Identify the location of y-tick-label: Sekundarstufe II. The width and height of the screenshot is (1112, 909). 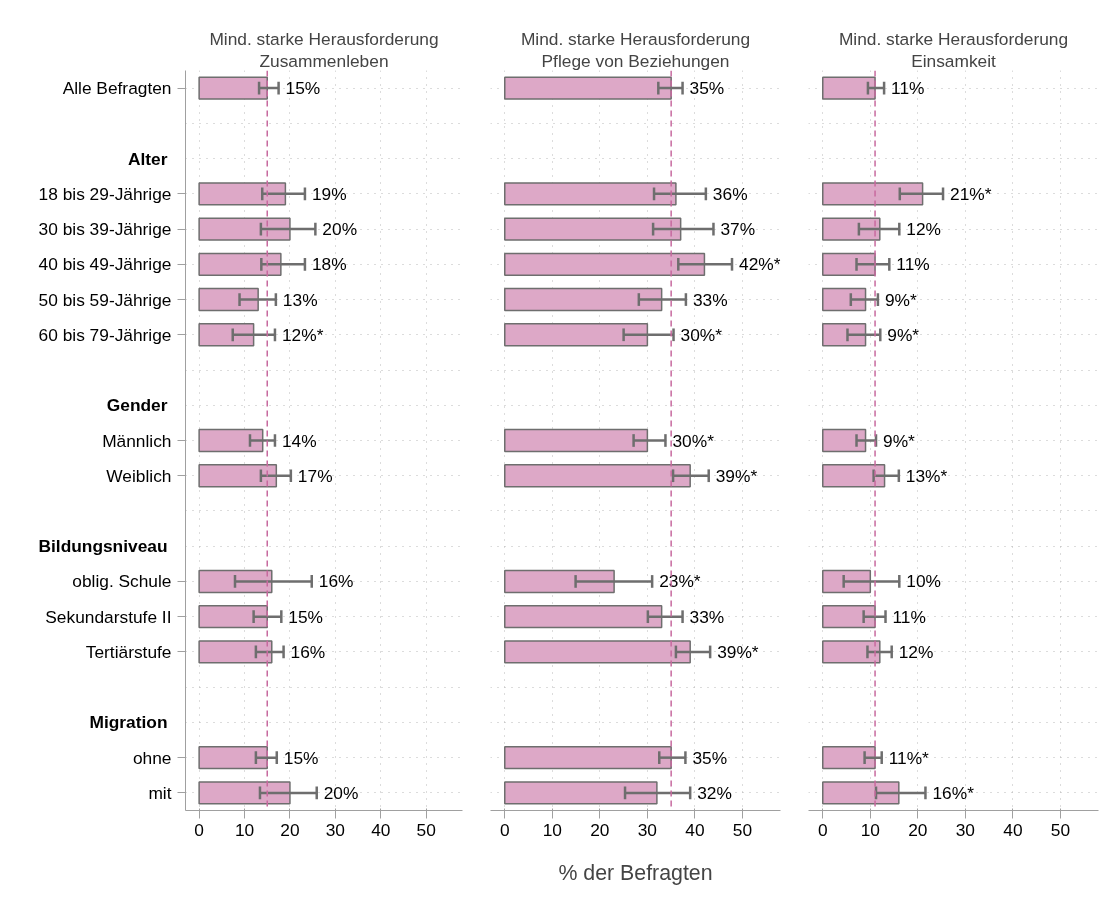
(108, 616).